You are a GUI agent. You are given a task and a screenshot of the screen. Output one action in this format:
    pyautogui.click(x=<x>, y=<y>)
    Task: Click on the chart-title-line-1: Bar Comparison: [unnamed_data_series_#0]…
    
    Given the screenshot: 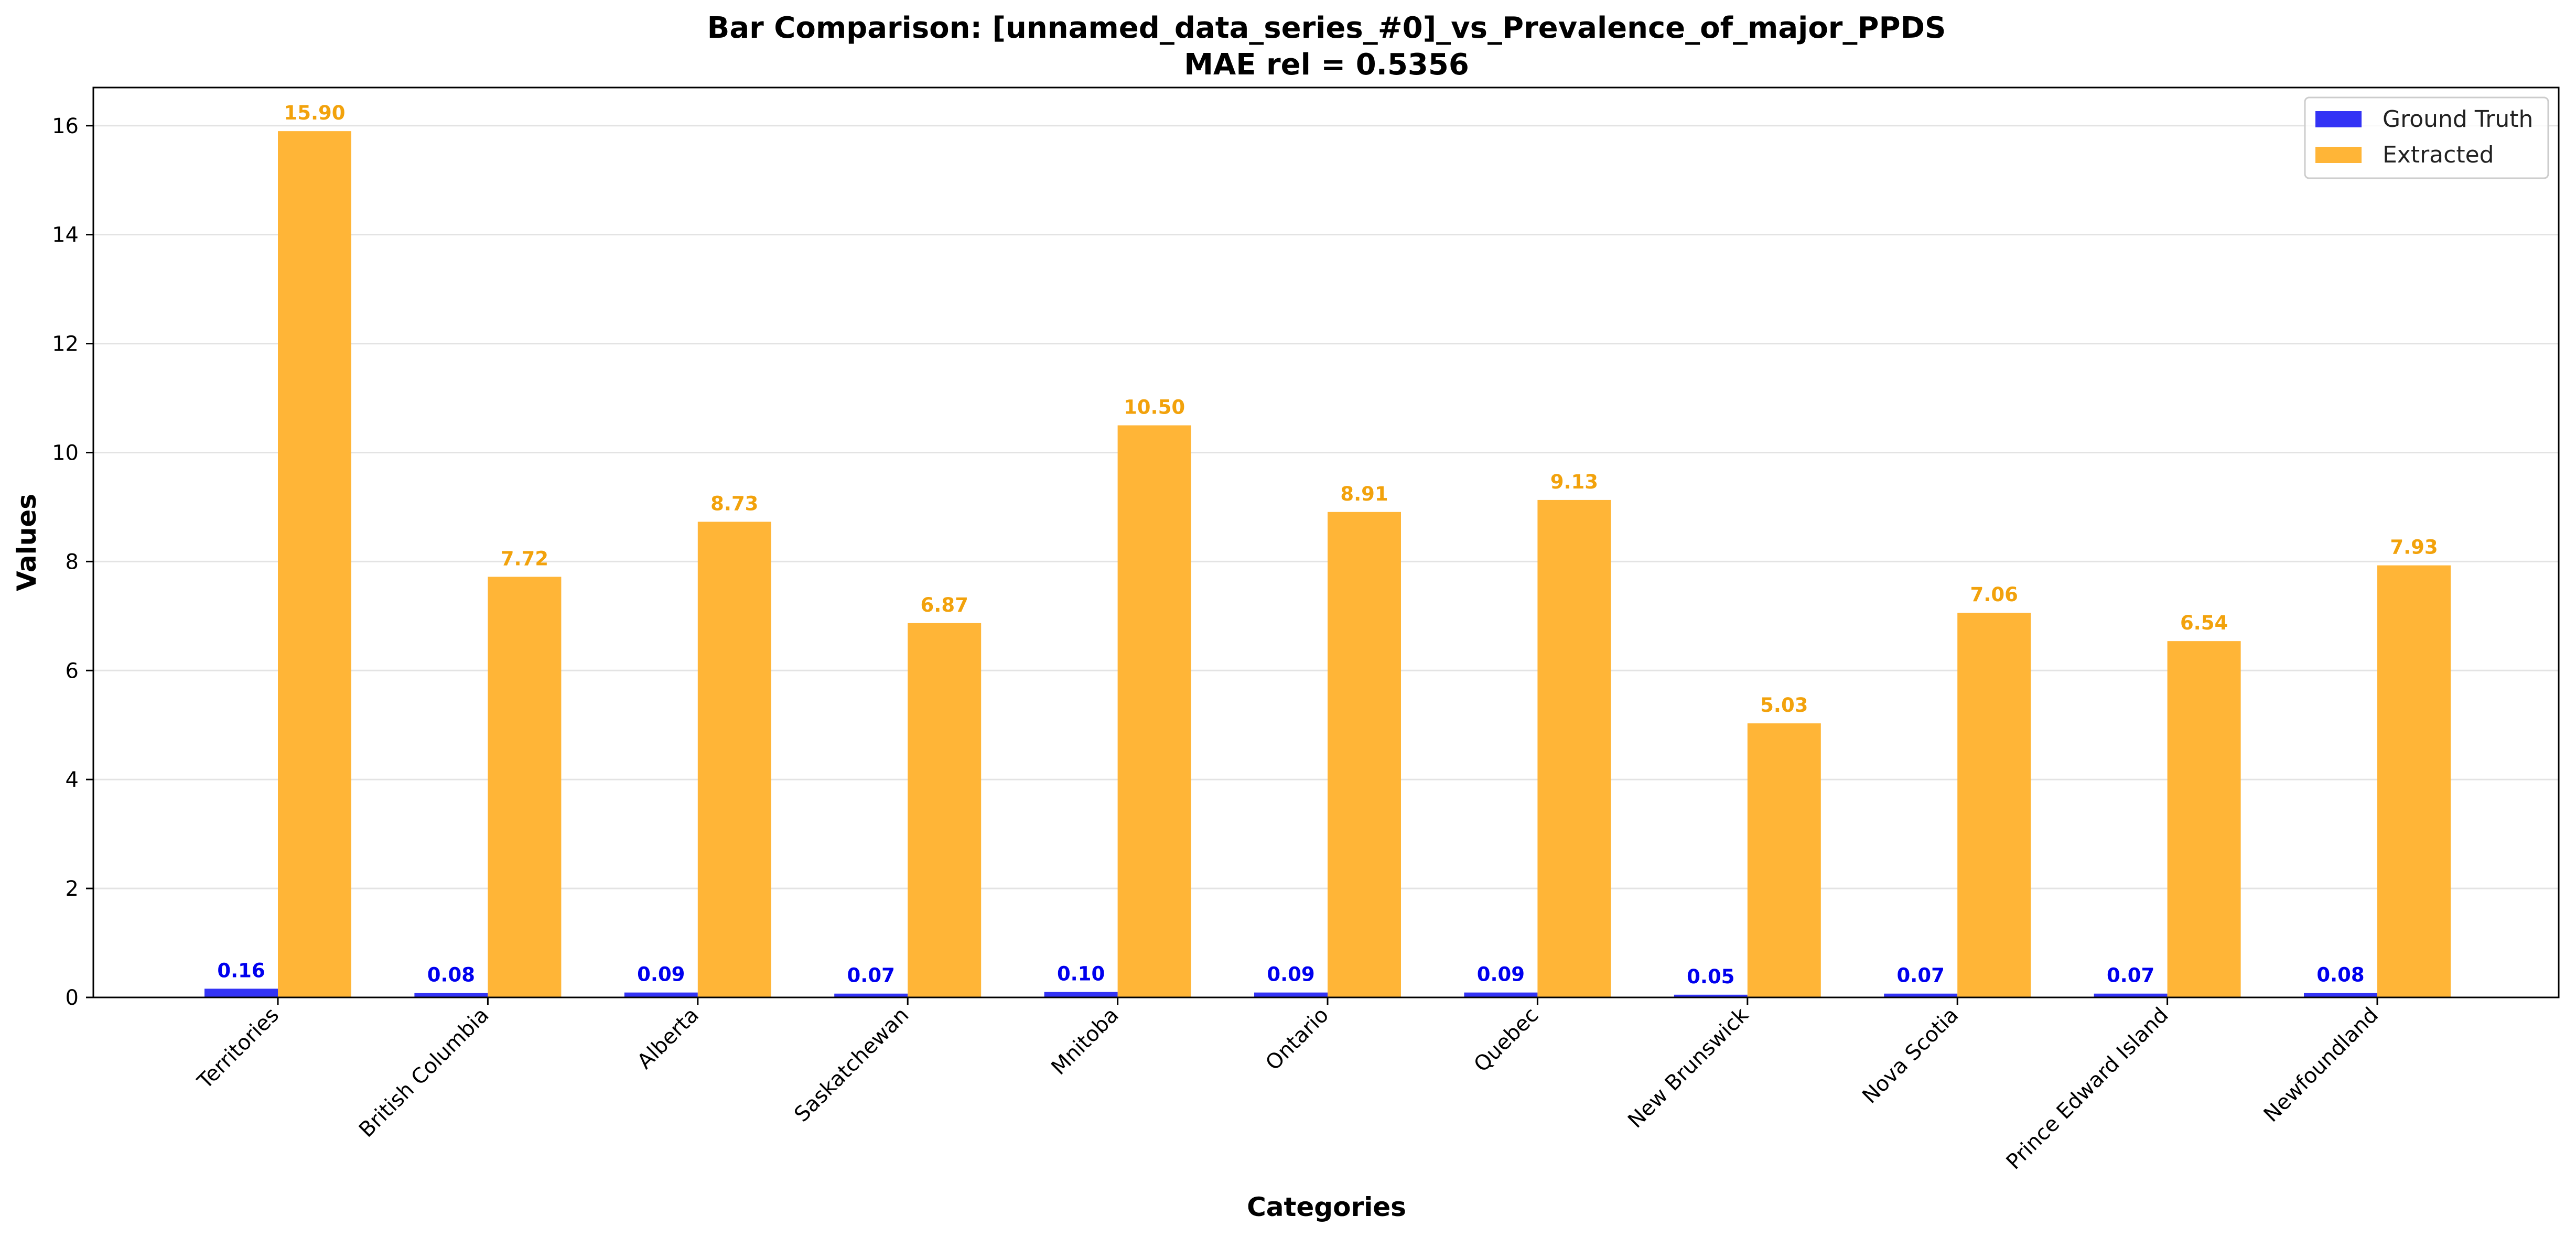 What is the action you would take?
    pyautogui.click(x=1326, y=28)
    